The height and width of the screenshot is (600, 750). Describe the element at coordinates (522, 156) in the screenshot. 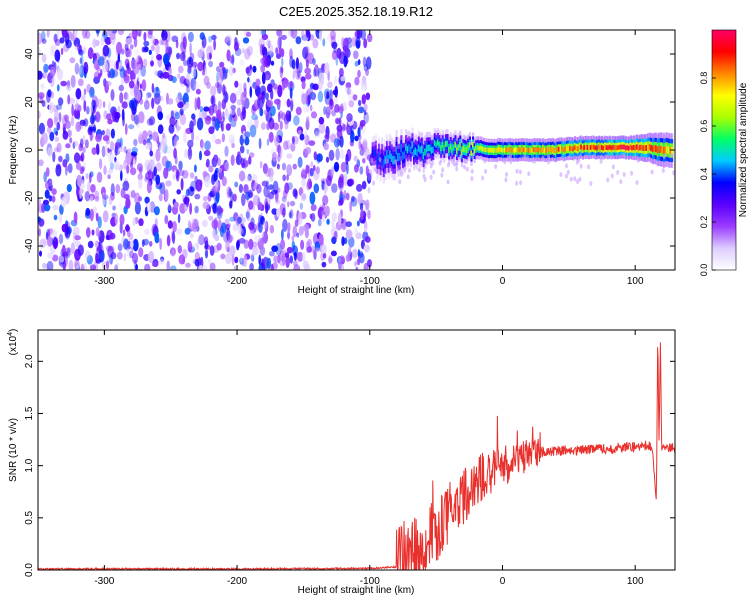

I see `heatmap-signal-band` at that location.